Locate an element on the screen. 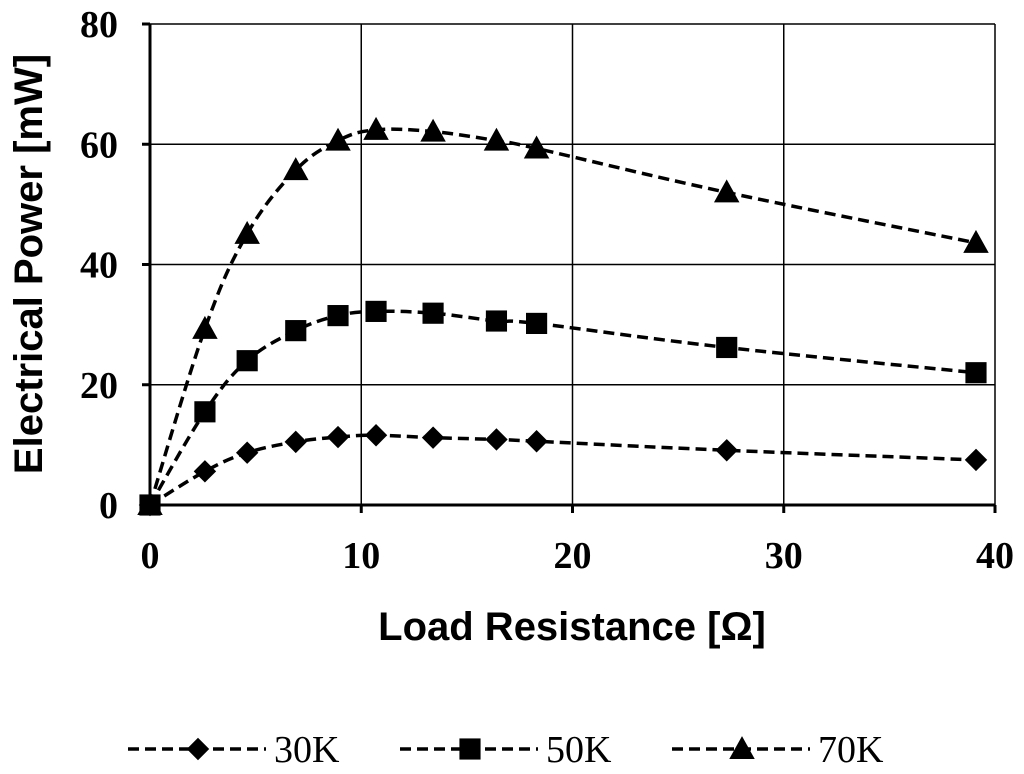  x-tick-label: 20 is located at coordinates (573, 556).